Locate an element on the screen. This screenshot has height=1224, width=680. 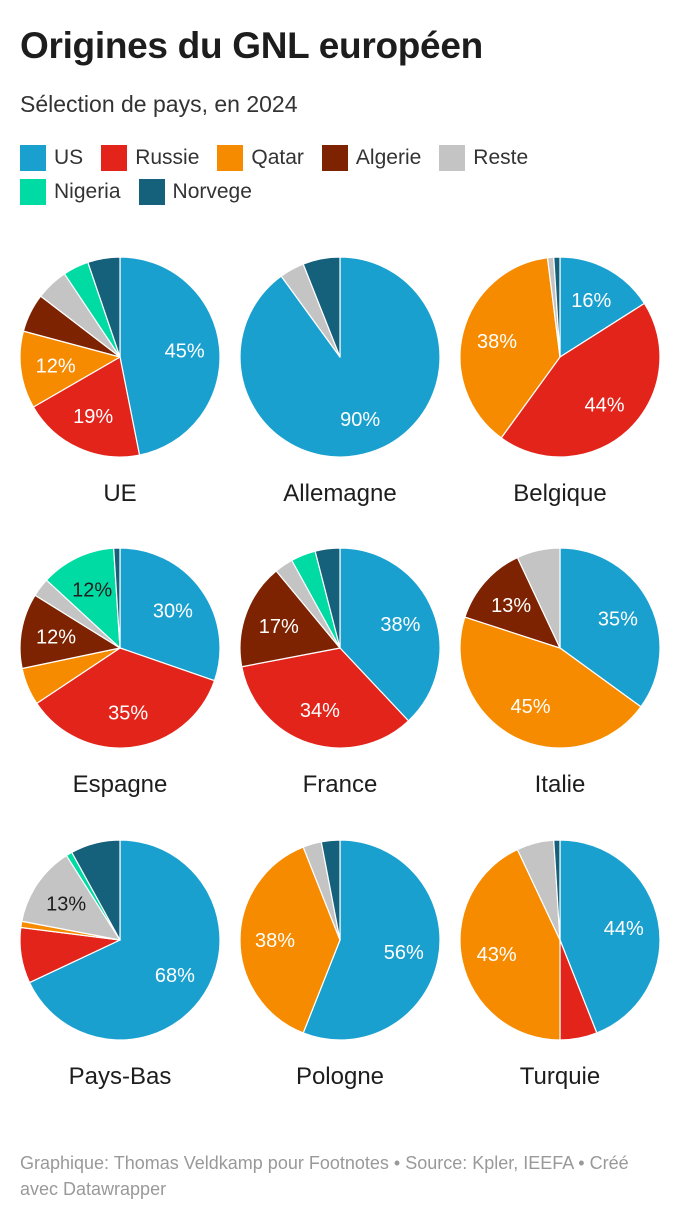
legend-item: Qatar is located at coordinates (260, 158).